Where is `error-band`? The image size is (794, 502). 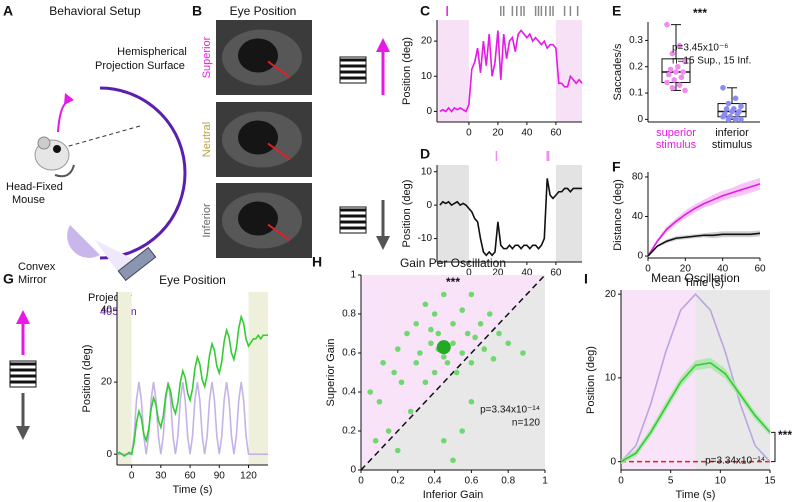 error-band is located at coordinates (704, 244).